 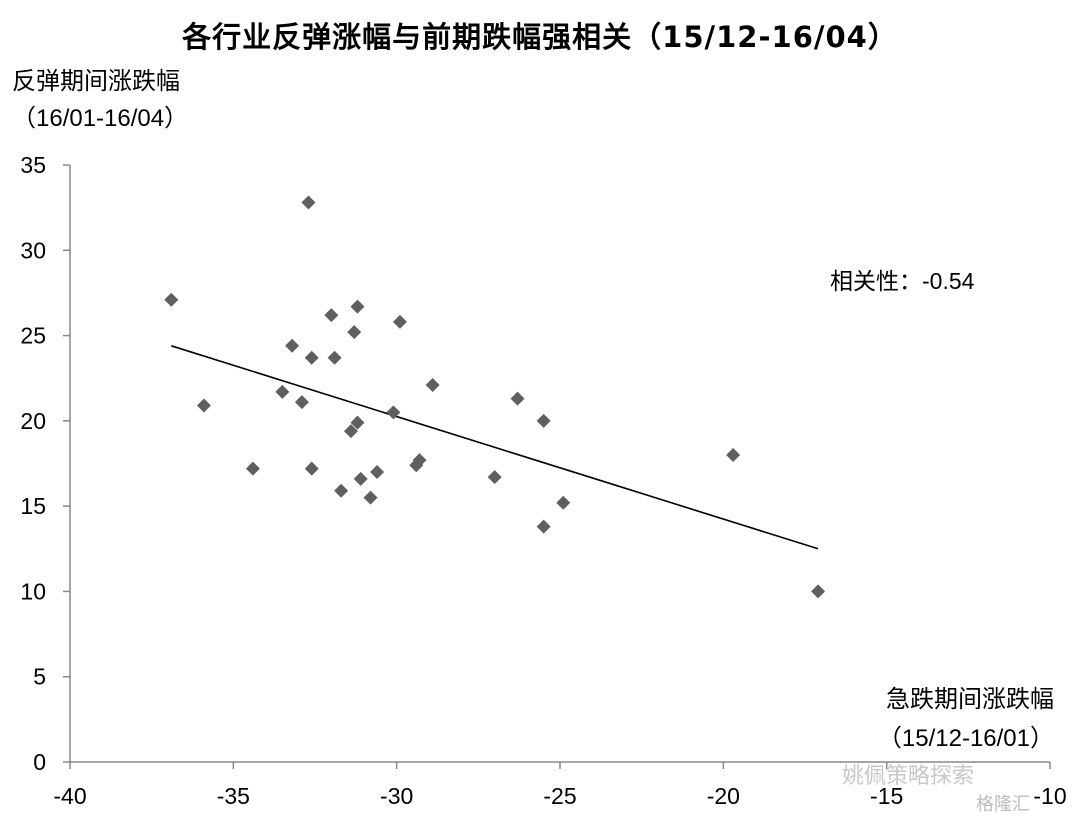 What do you see at coordinates (723, 796) in the screenshot?
I see `x-tick-label: -20` at bounding box center [723, 796].